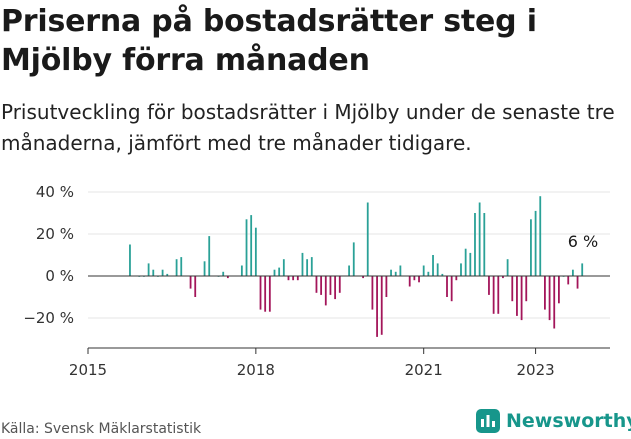 The width and height of the screenshot is (631, 439). Describe the element at coordinates (535, 370) in the screenshot. I see `x-tick-label: 2023` at that location.